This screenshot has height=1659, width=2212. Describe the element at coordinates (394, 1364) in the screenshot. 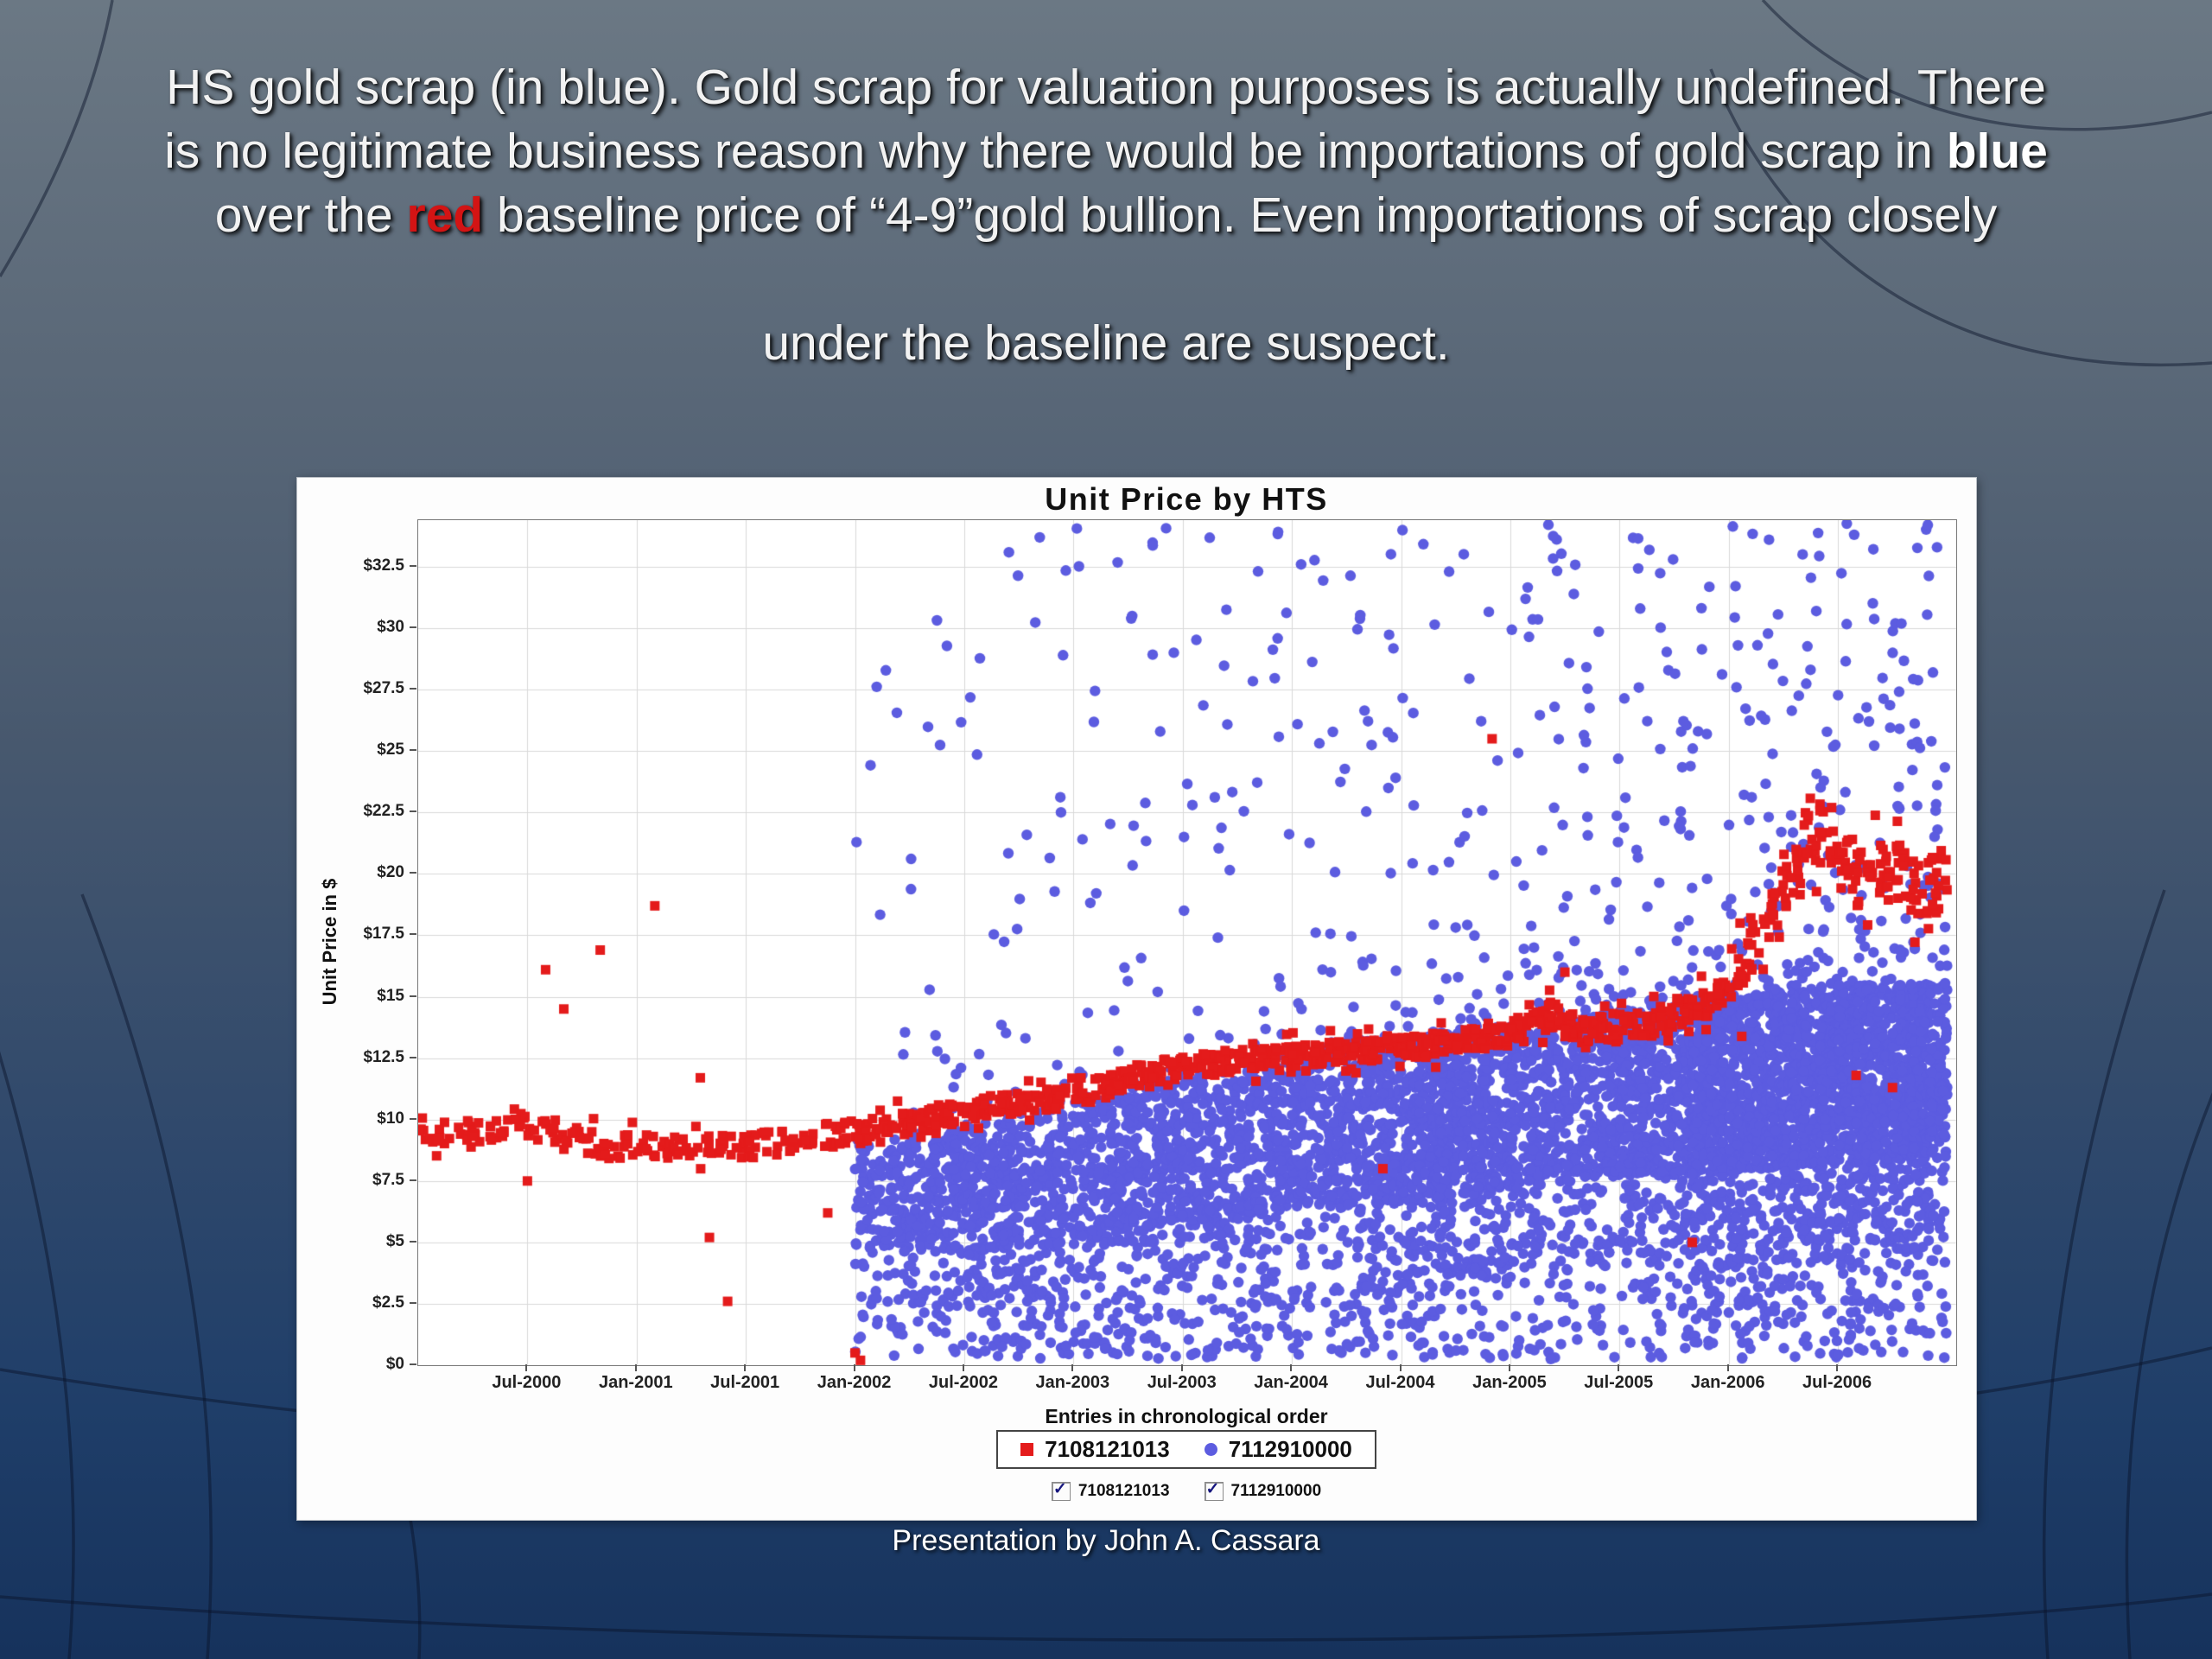

I see `y-tick-label: $0` at that location.